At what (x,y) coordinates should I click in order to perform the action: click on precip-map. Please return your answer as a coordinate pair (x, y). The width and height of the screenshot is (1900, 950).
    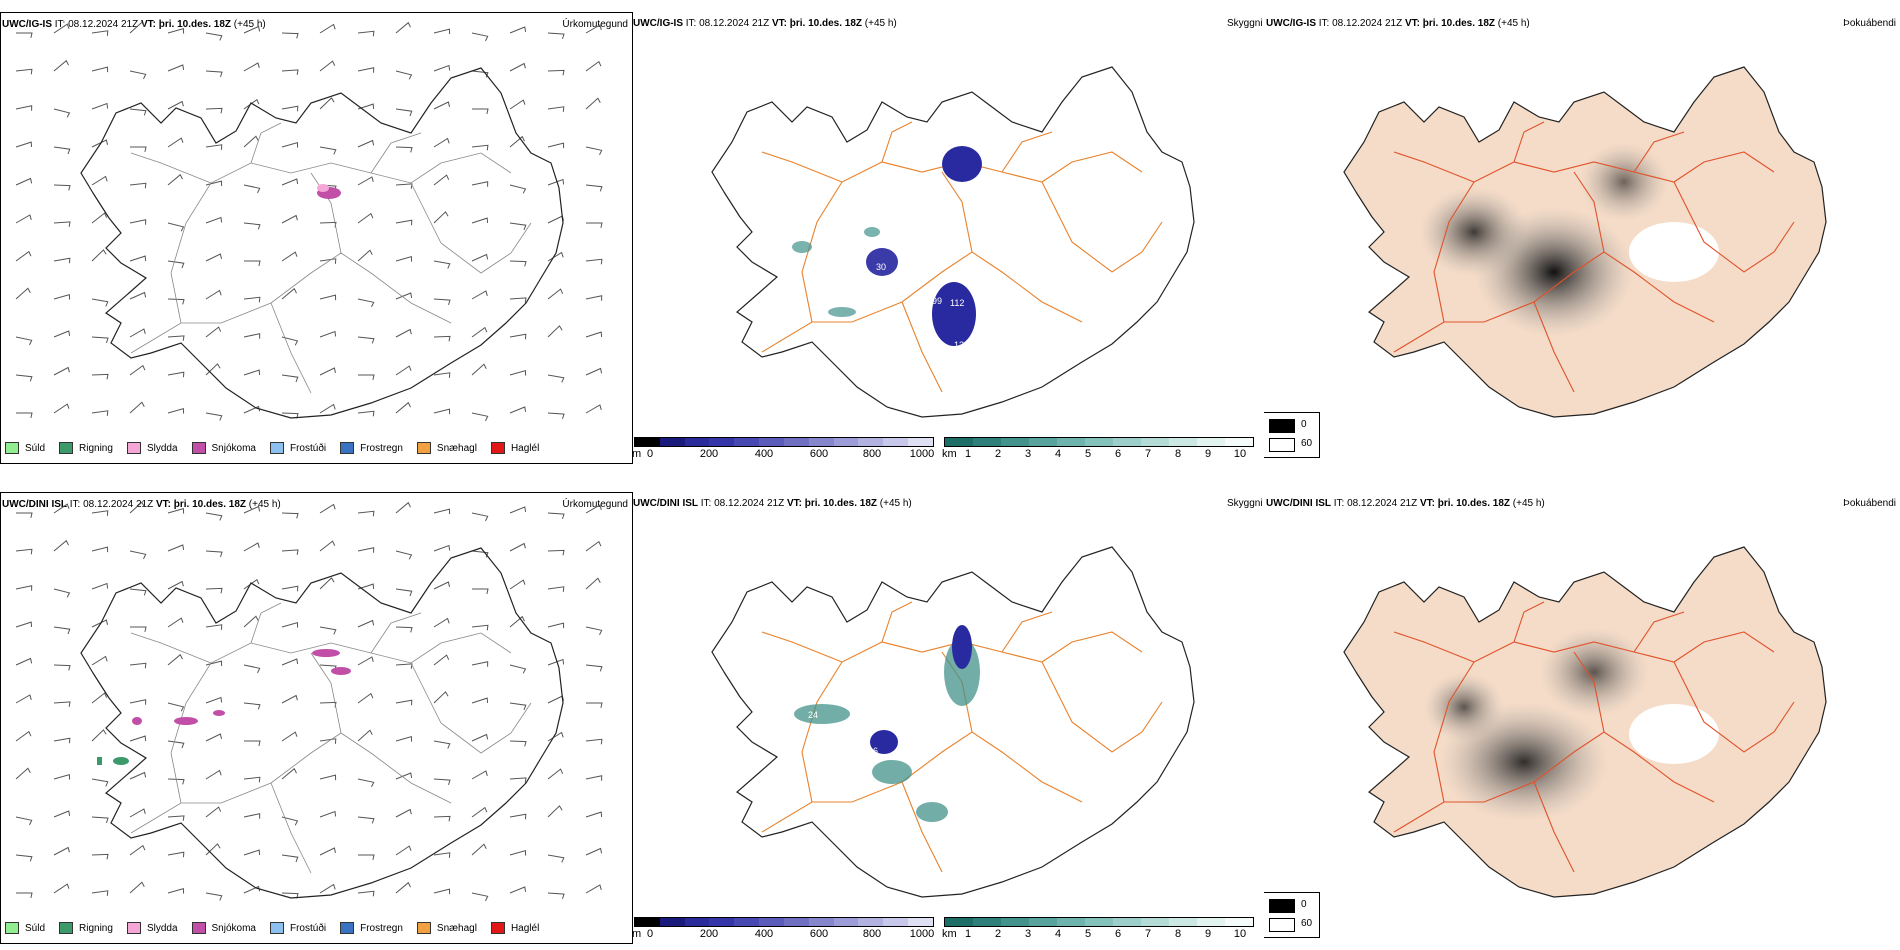
    Looking at the image, I should click on (309, 221).